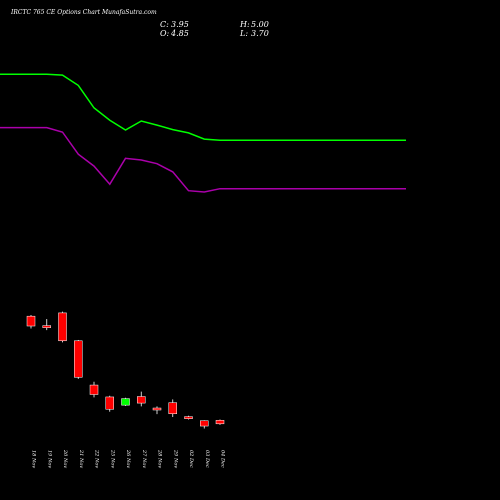  What do you see at coordinates (207, 459) in the screenshot?
I see `x-tick-label: 03 Dec` at bounding box center [207, 459].